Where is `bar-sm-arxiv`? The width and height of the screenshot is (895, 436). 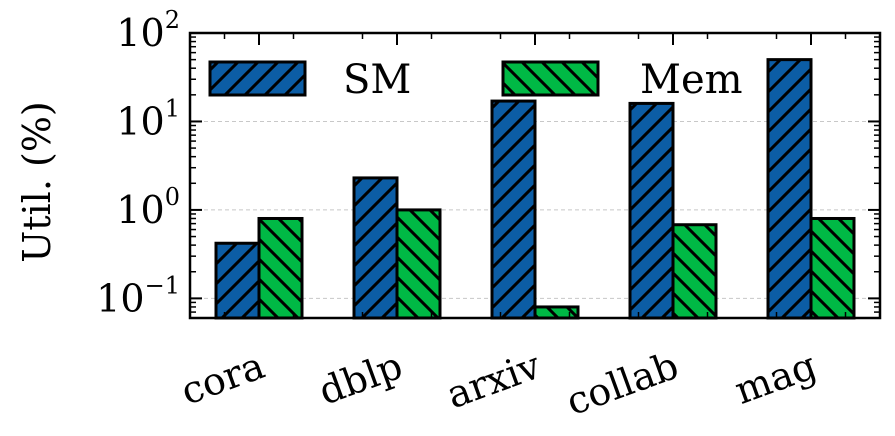 bar-sm-arxiv is located at coordinates (513, 209).